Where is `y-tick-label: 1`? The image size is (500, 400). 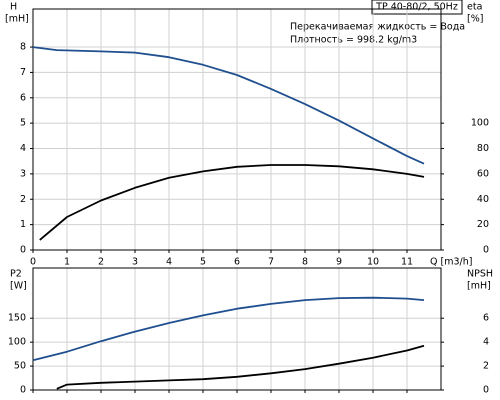 y-tick-label: 1 is located at coordinates (23, 224).